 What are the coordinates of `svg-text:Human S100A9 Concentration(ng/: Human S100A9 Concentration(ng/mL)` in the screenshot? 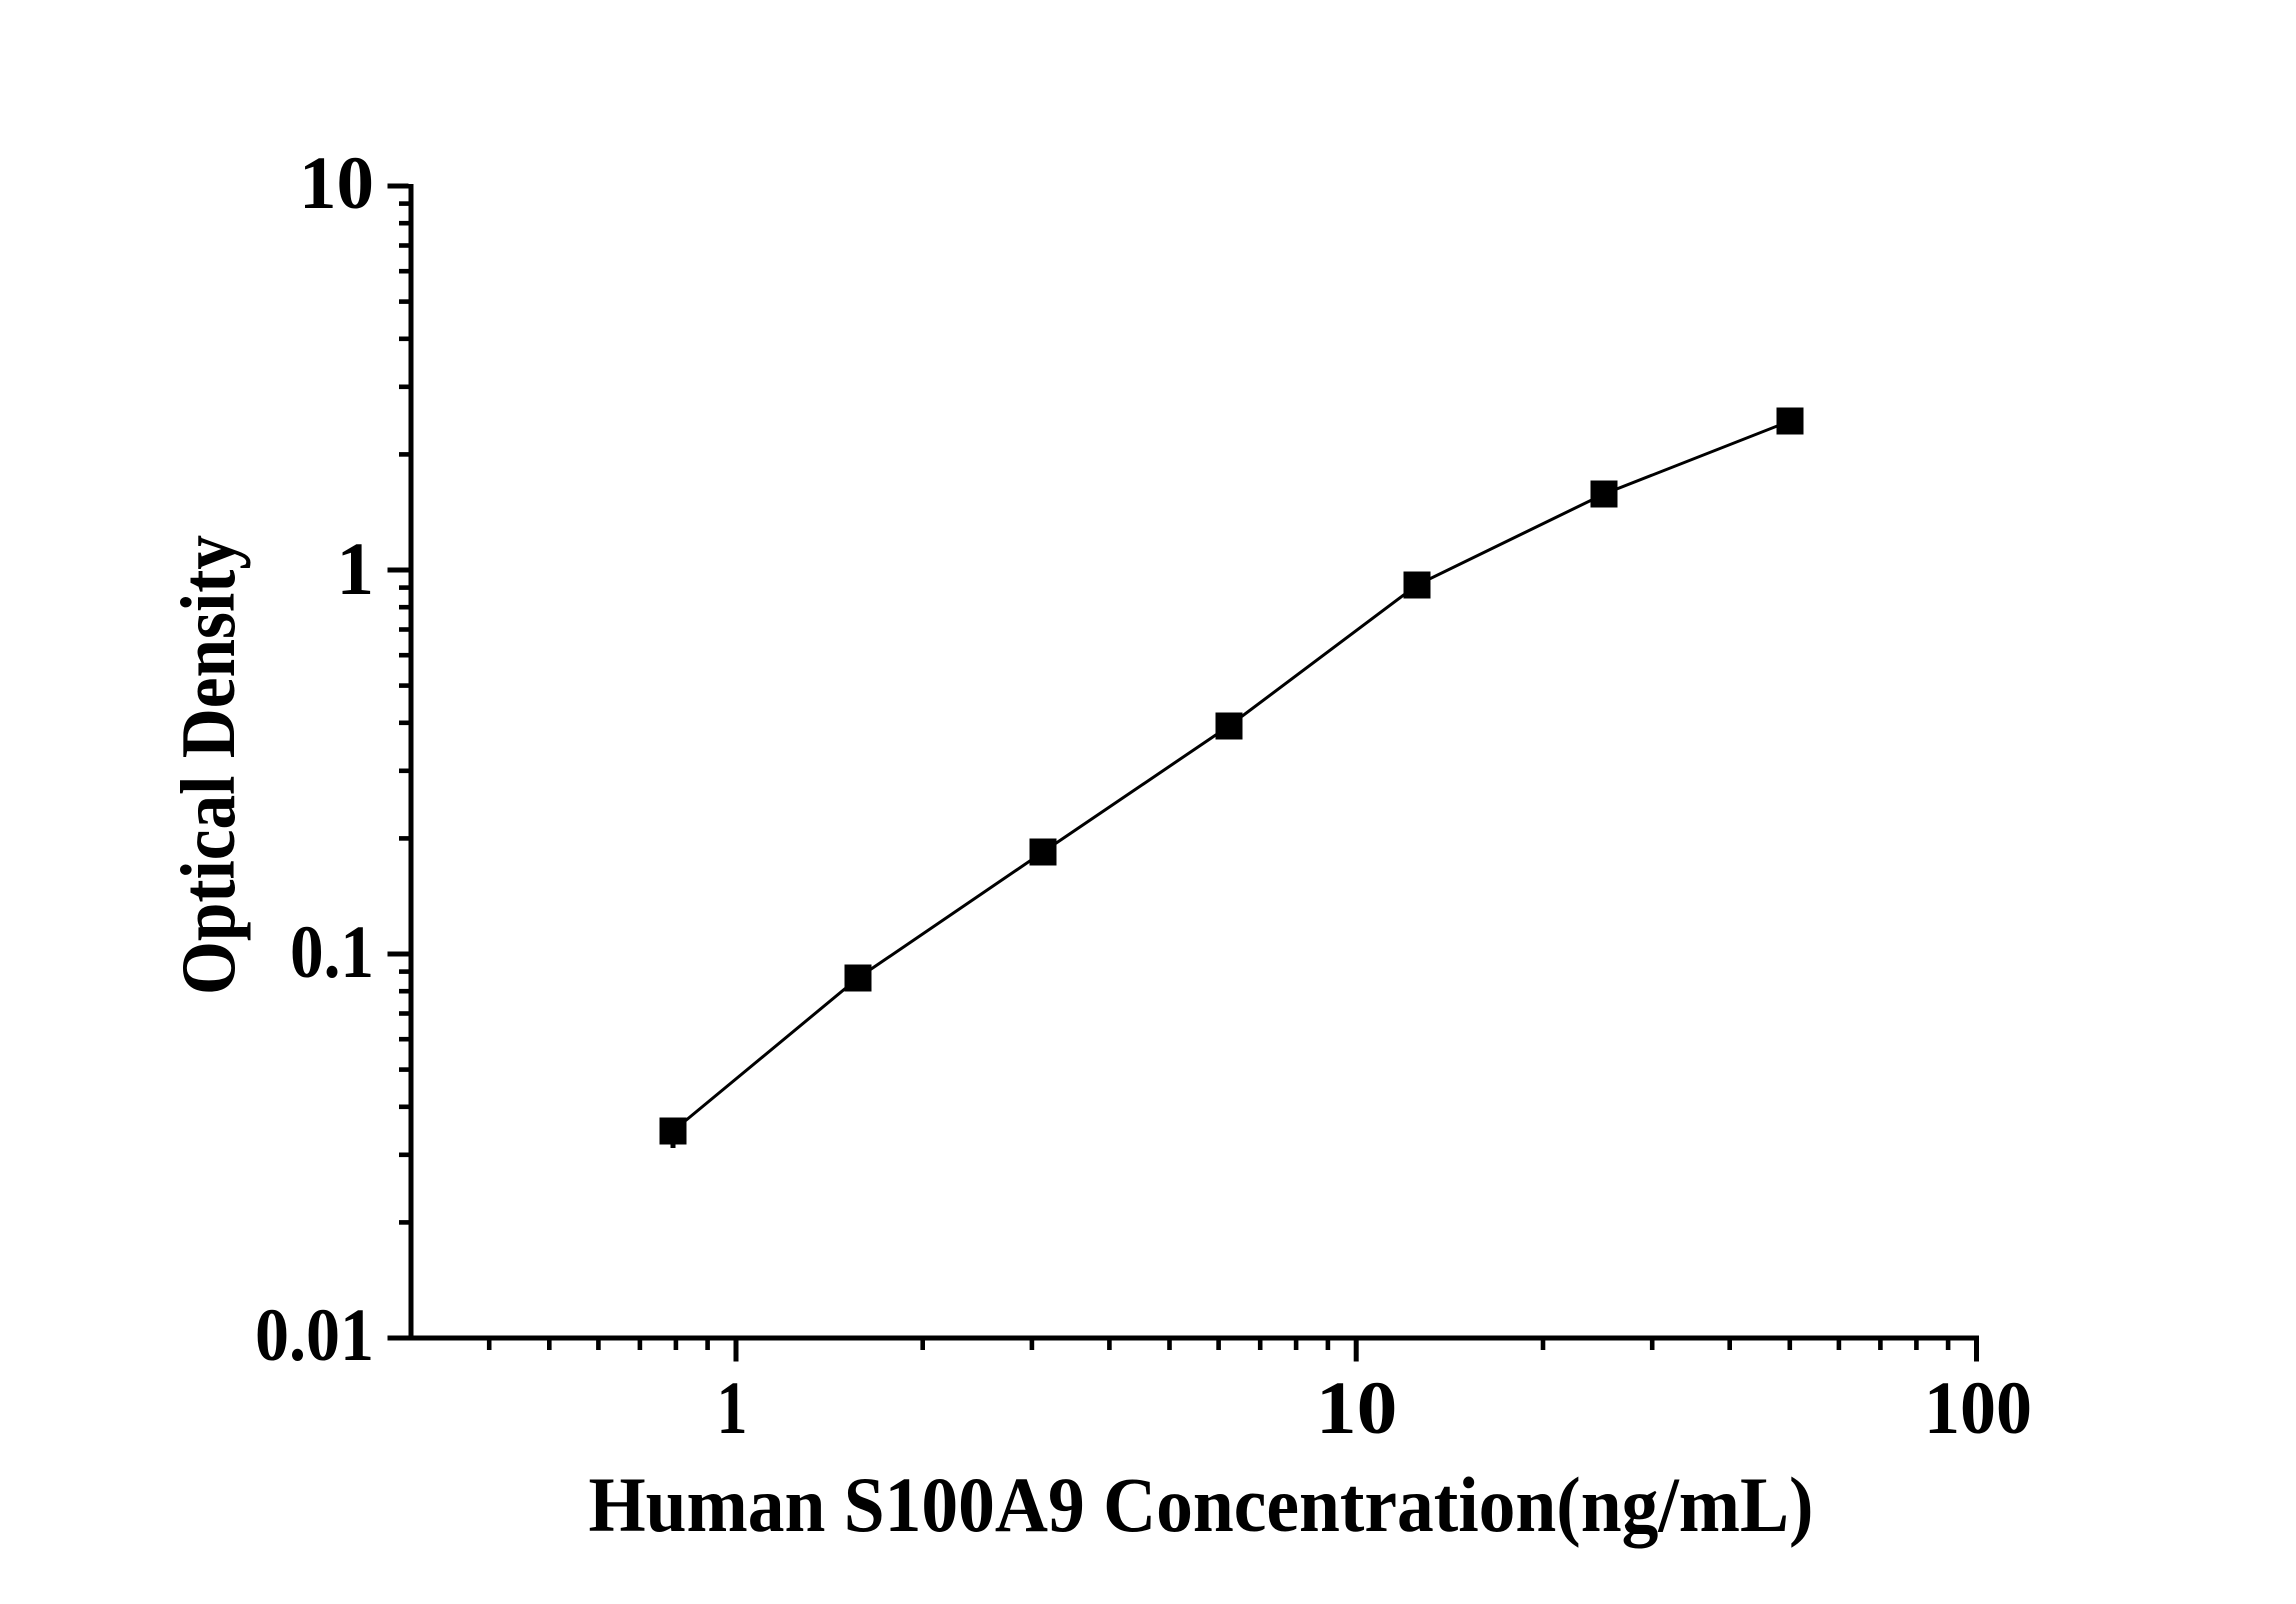 It's located at (1201, 1504).